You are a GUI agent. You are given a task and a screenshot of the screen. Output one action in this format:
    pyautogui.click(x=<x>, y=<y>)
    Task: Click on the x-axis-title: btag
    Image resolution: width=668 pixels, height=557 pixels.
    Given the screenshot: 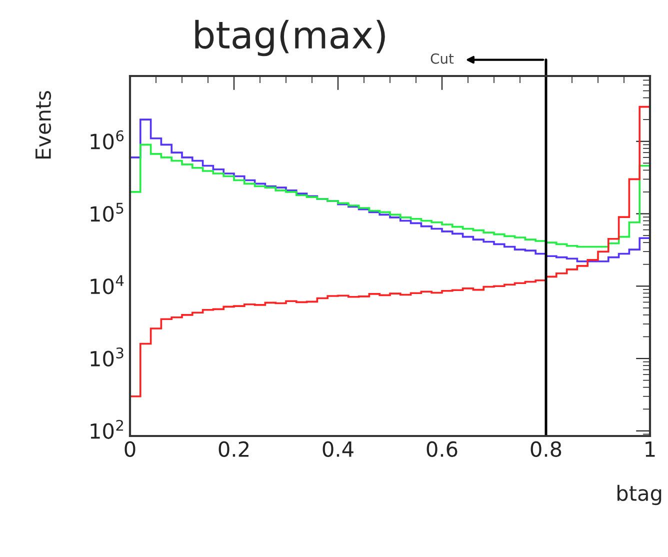 What is the action you would take?
    pyautogui.click(x=640, y=495)
    